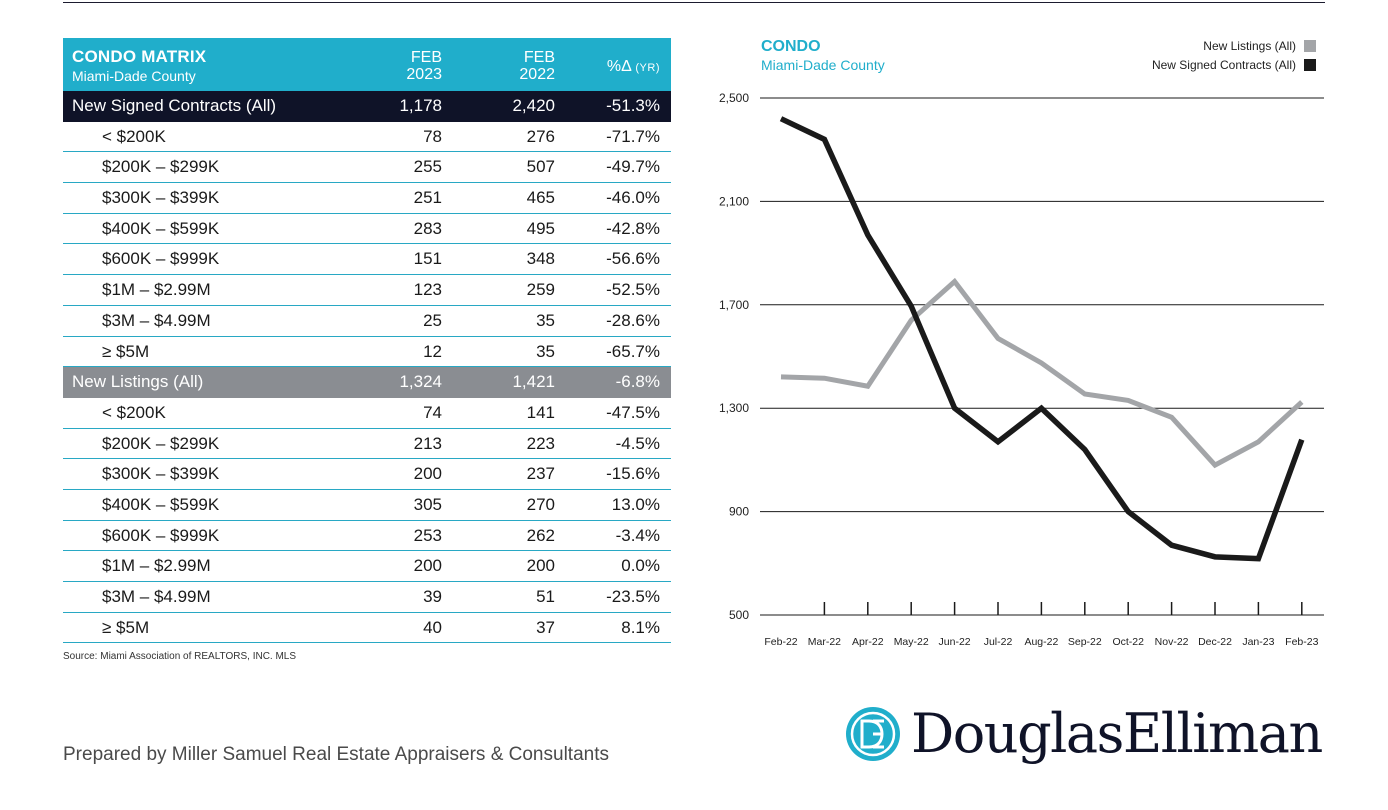  Describe the element at coordinates (540, 504) in the screenshot. I see `row-value: 270` at that location.